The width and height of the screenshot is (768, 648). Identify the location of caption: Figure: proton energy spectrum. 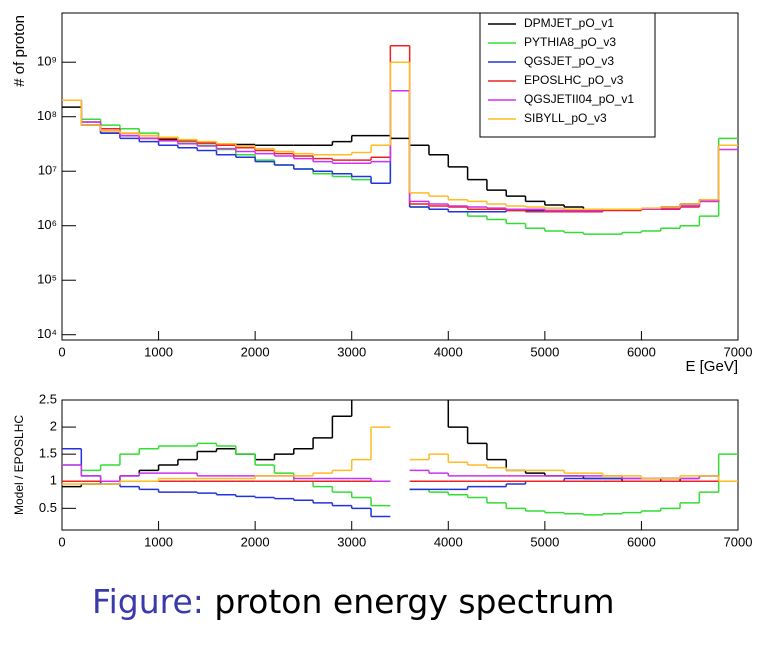
(353, 601).